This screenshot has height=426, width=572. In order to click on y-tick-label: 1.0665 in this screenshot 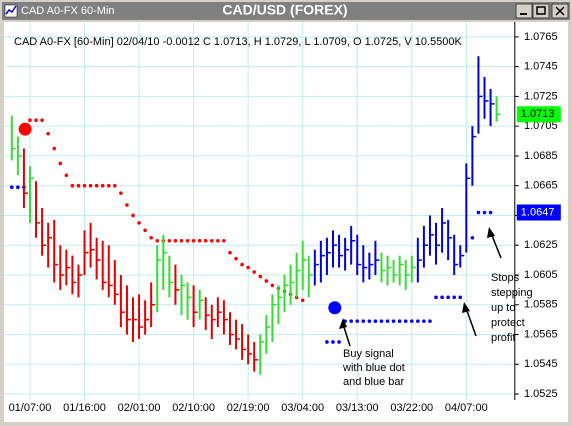, I will do `click(541, 186)`.